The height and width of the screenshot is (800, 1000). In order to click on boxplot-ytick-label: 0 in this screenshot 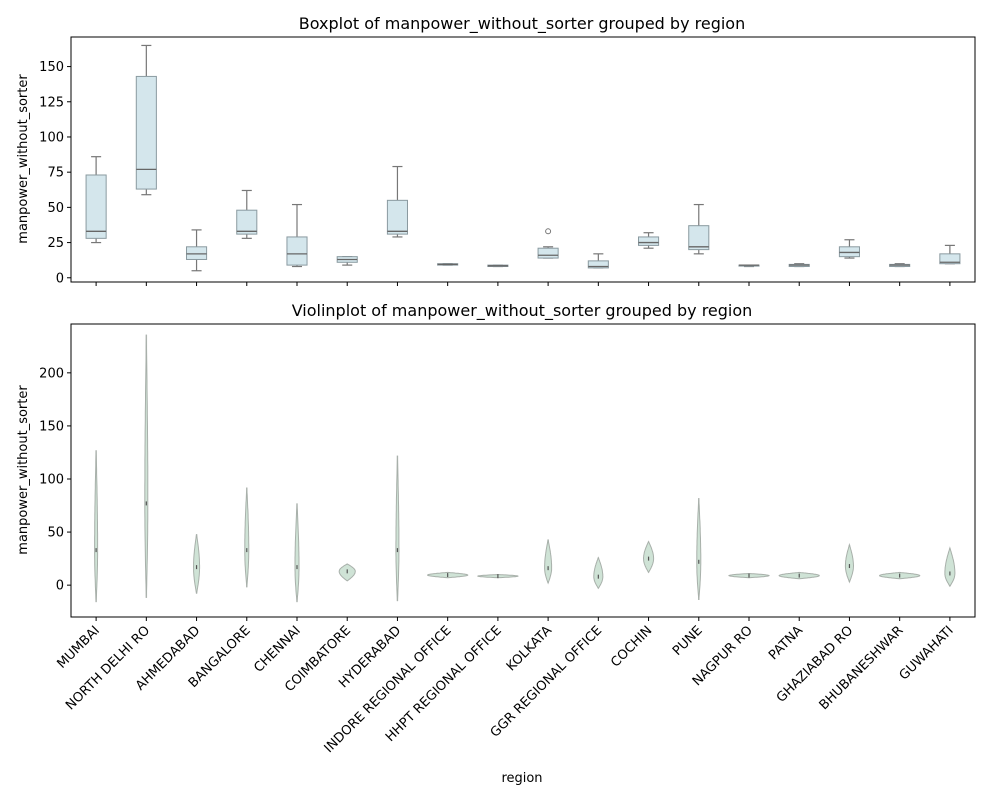, I will do `click(60, 278)`.